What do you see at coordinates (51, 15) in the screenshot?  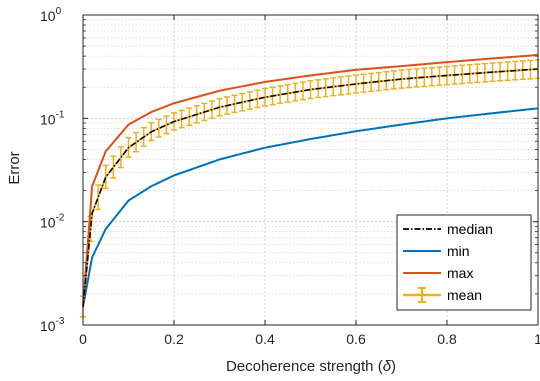 I see `y-tick-label: 10⁰` at bounding box center [51, 15].